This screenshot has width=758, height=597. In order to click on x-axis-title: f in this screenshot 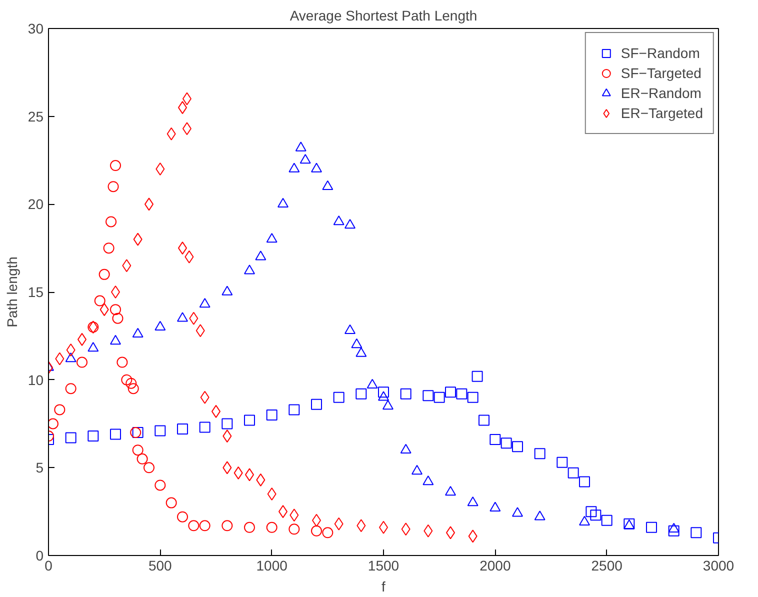, I will do `click(384, 586)`.